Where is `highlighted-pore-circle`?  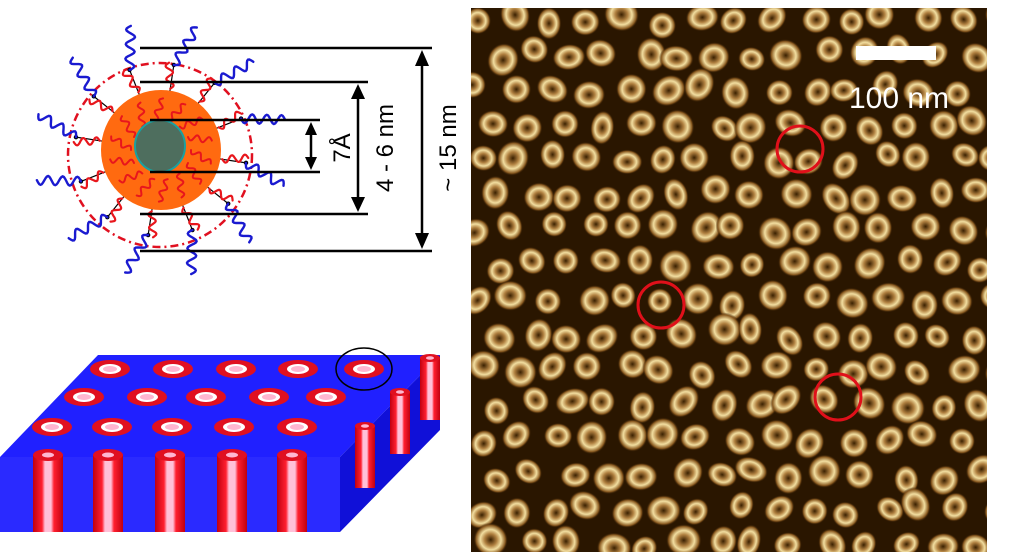
highlighted-pore-circle is located at coordinates (364, 369).